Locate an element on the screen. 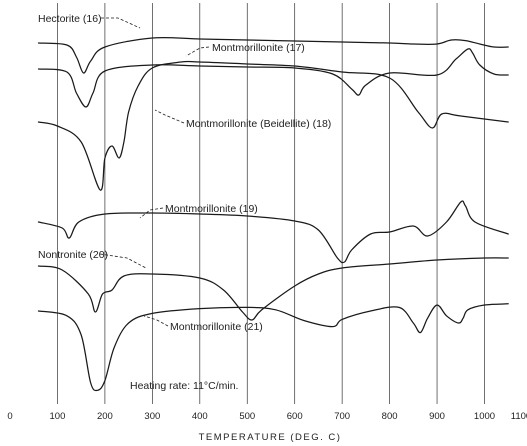 Image resolution: width=527 pixels, height=446 pixels. x-tick-label-100: 100 is located at coordinates (58, 416).